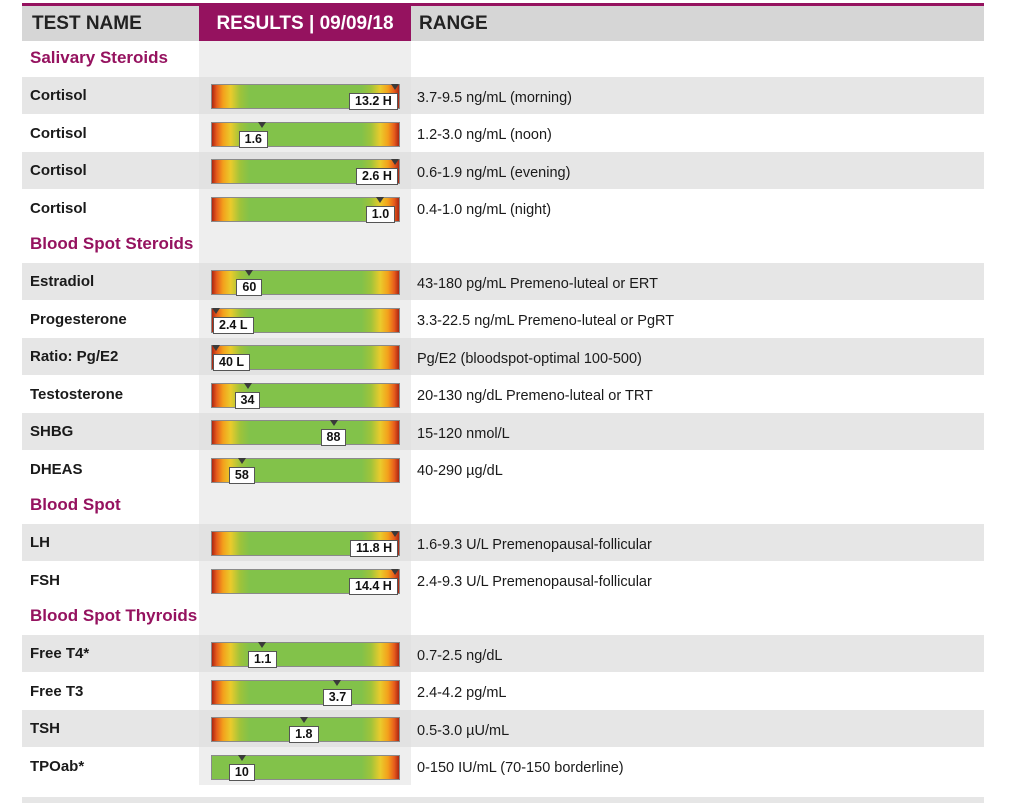 Image resolution: width=1012 pixels, height=807 pixels. I want to click on section-title: Salivary Steroids, so click(99, 57).